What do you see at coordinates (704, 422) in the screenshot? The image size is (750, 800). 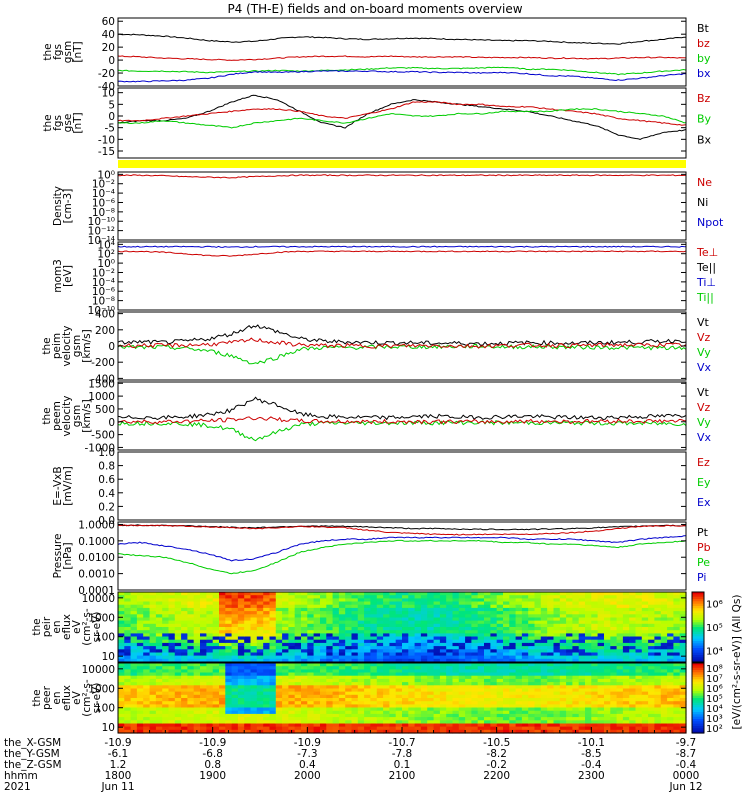 I see `legend-entry: Vy` at bounding box center [704, 422].